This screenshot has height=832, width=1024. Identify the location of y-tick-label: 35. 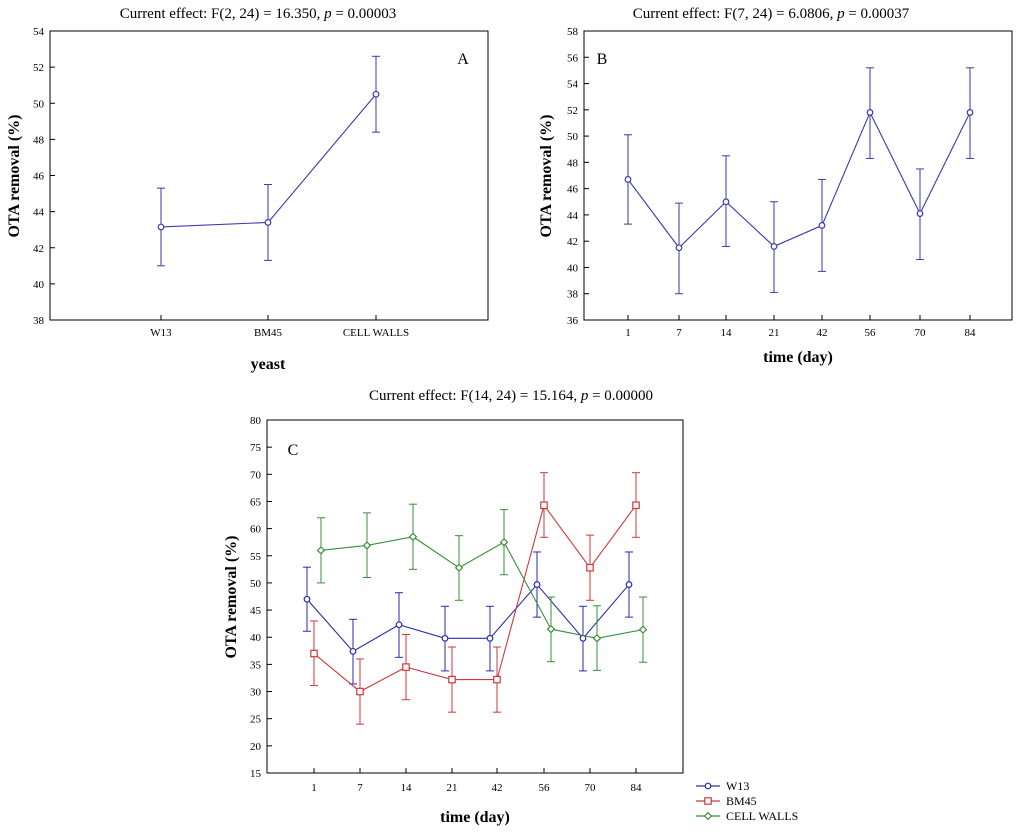
(256, 665).